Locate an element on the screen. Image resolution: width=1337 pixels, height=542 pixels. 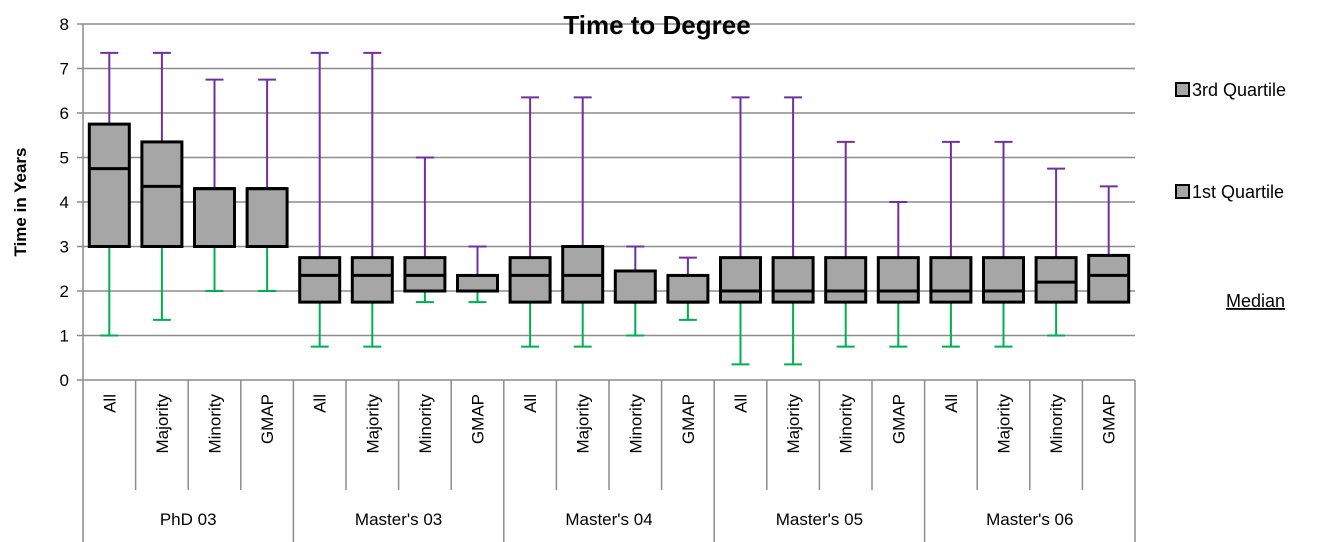
legend-label-median: Median is located at coordinates (1255, 301).